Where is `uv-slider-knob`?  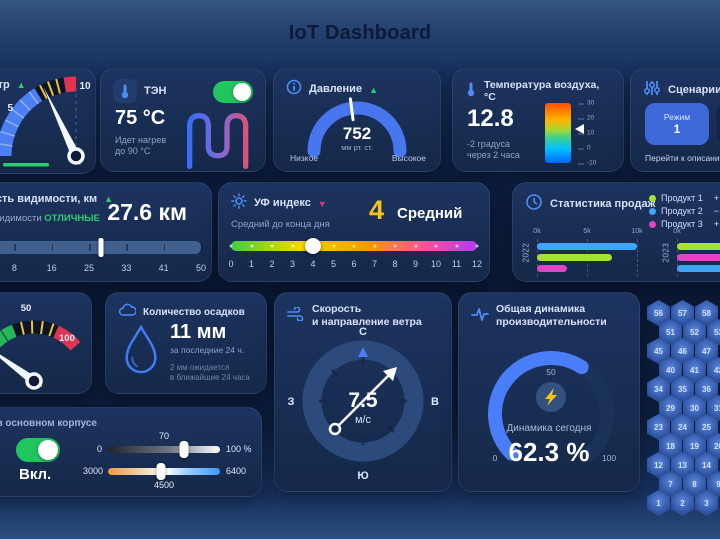 uv-slider-knob is located at coordinates (313, 246).